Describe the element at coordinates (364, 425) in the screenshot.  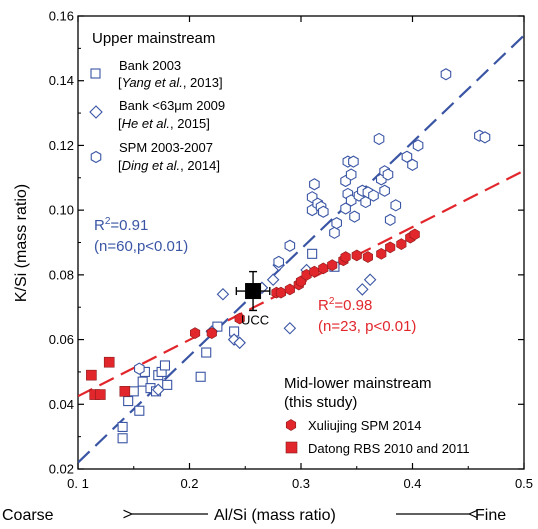
I see `legend-lower-entry-1-label: Xuliujing SPM 2014` at that location.